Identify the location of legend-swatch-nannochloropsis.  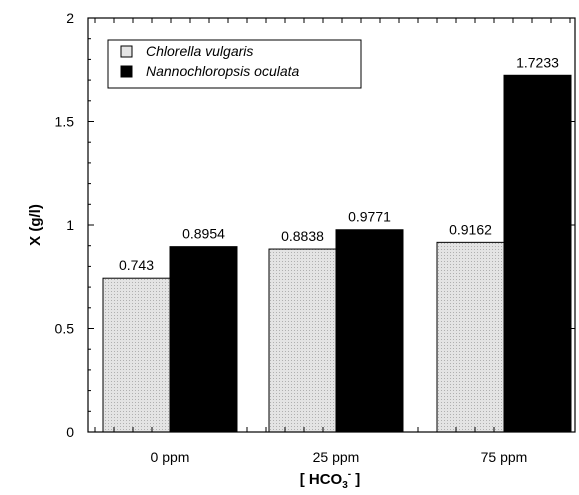
(126, 71).